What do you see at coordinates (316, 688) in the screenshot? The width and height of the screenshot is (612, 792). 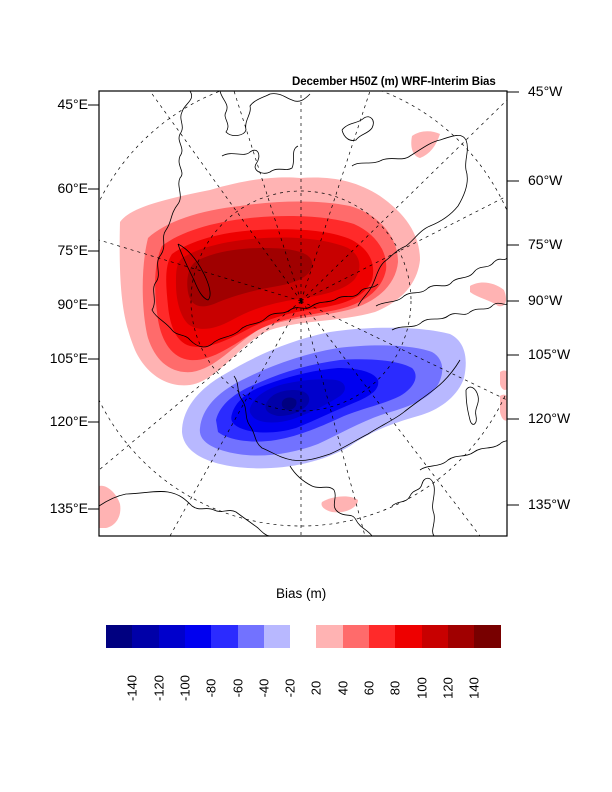 I see `colorbar-label: 20` at bounding box center [316, 688].